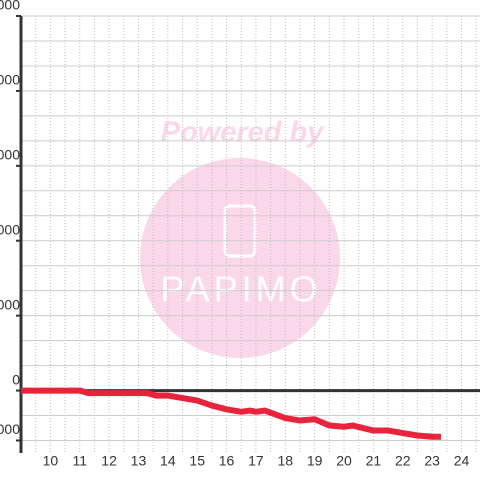 The height and width of the screenshot is (480, 480). What do you see at coordinates (462, 461) in the screenshot?
I see `x-tick-label: 24` at bounding box center [462, 461].